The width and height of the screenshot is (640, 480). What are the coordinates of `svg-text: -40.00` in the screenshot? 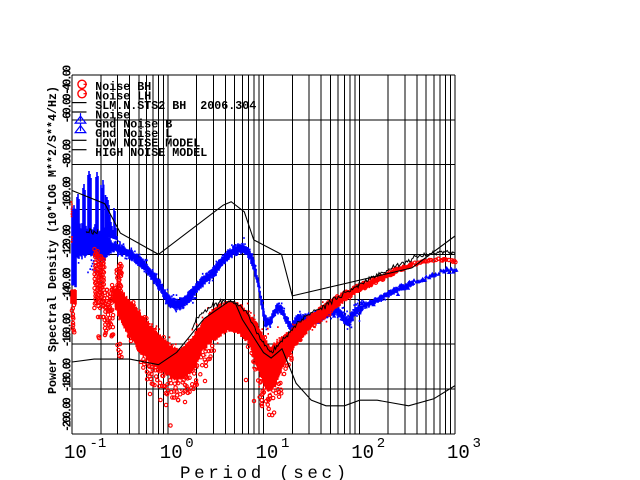 It's located at (68, 80).